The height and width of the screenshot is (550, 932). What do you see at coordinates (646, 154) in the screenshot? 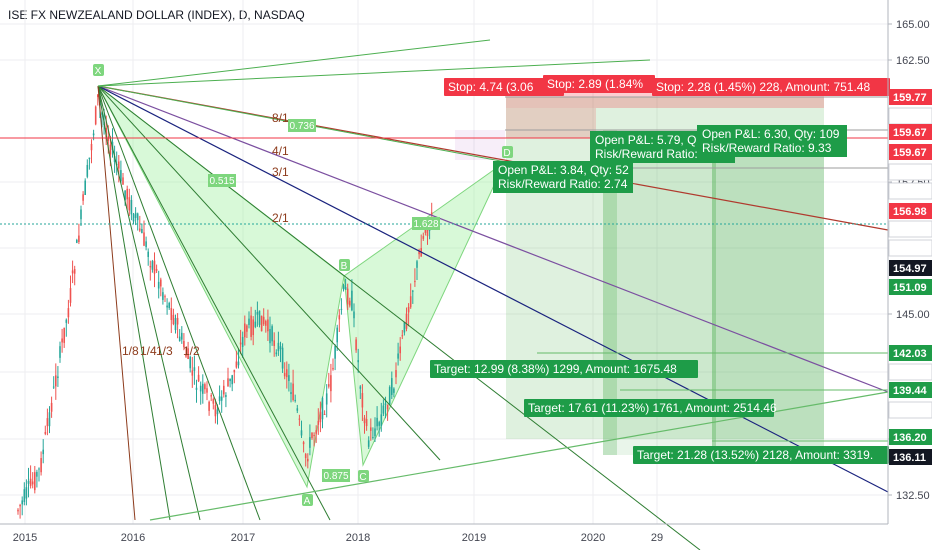
I see `position-box-rr: Risk/Reward Ratio:` at bounding box center [646, 154].